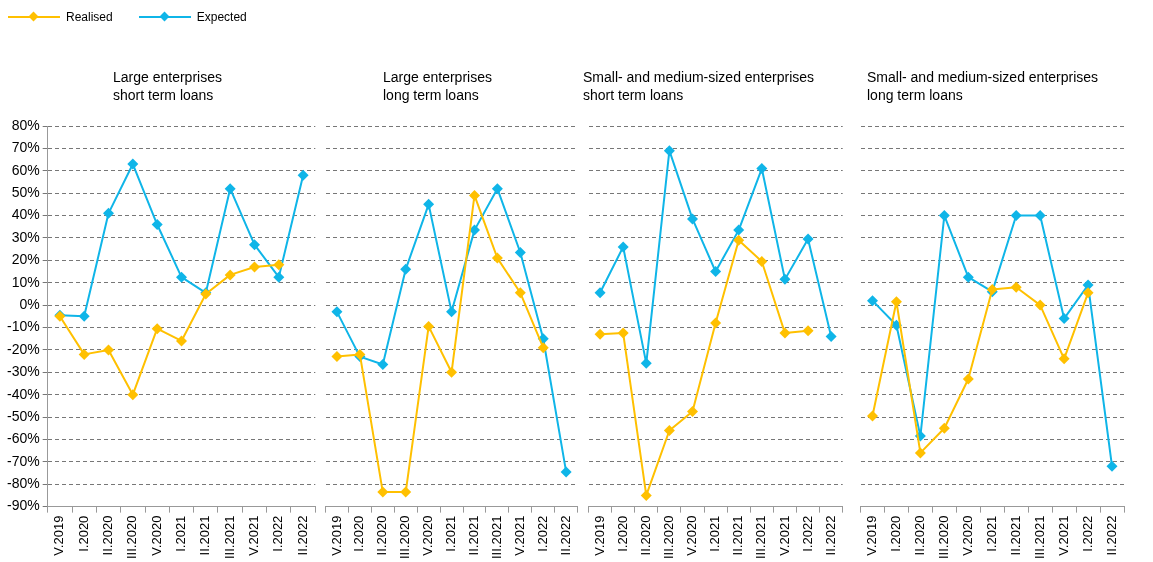 The width and height of the screenshot is (1153, 562). Describe the element at coordinates (25, 147) in the screenshot. I see `y-tick-label: 70%` at that location.